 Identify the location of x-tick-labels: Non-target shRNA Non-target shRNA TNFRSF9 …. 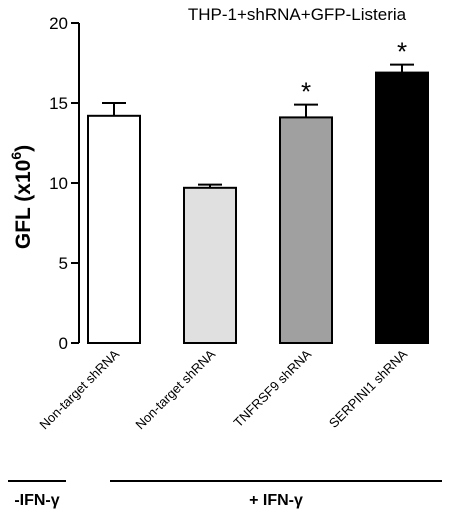
(223, 389).